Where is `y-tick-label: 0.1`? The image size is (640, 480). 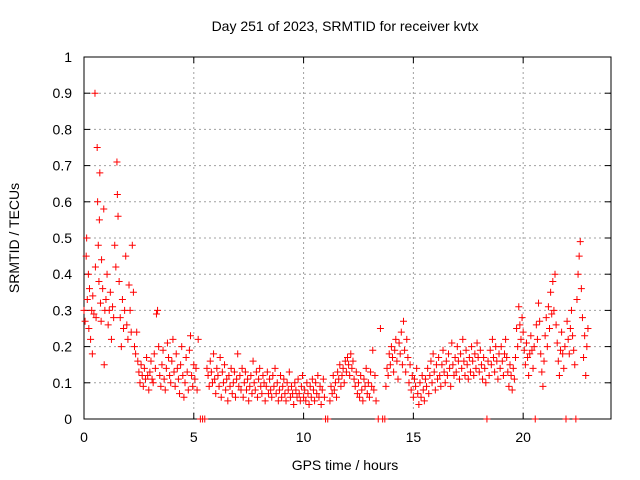 y-tick-label: 0.1 is located at coordinates (63, 383).